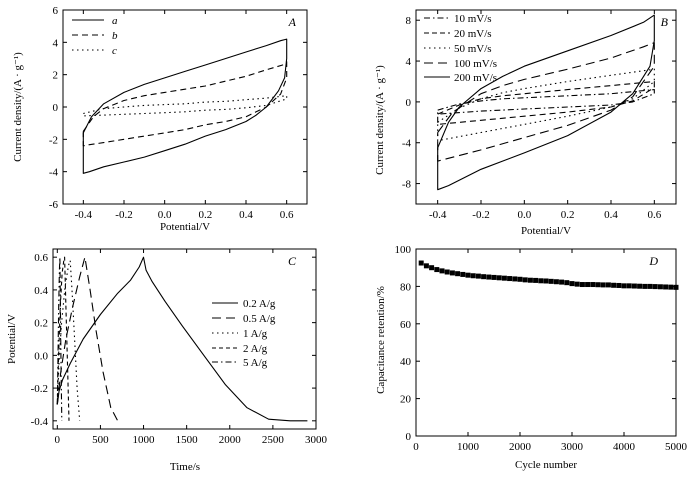 This screenshot has height=481, width=700. What do you see at coordinates (546, 231) in the screenshot?
I see `panel-b-xlabel: Potential/V` at bounding box center [546, 231].